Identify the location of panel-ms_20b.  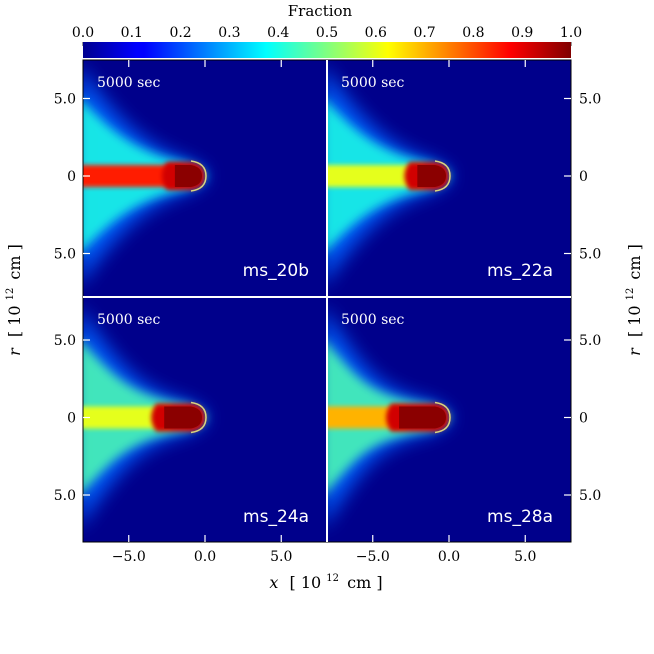
(205, 178).